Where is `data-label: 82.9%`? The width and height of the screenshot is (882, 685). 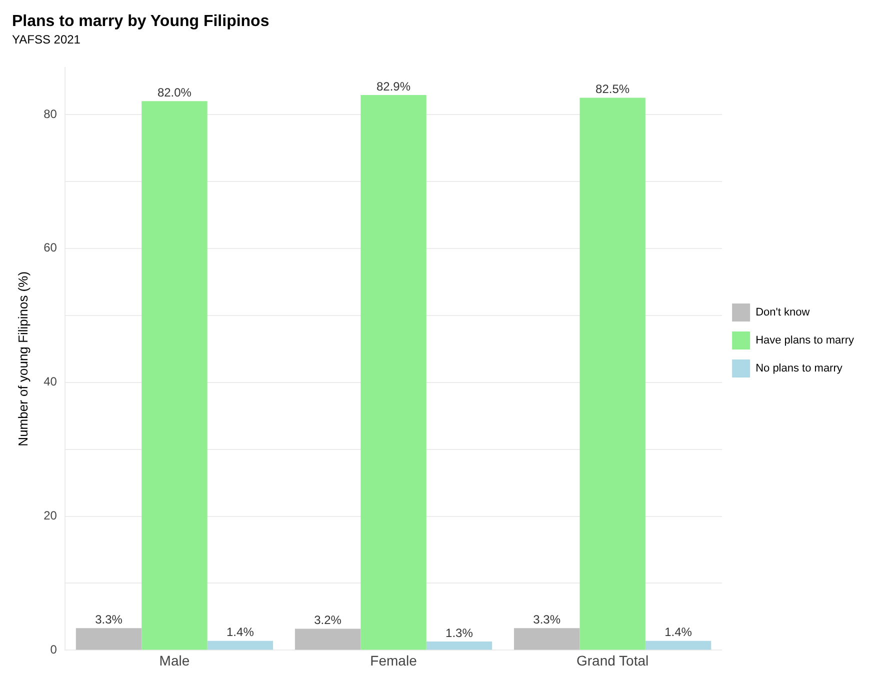 data-label: 82.9% is located at coordinates (393, 86).